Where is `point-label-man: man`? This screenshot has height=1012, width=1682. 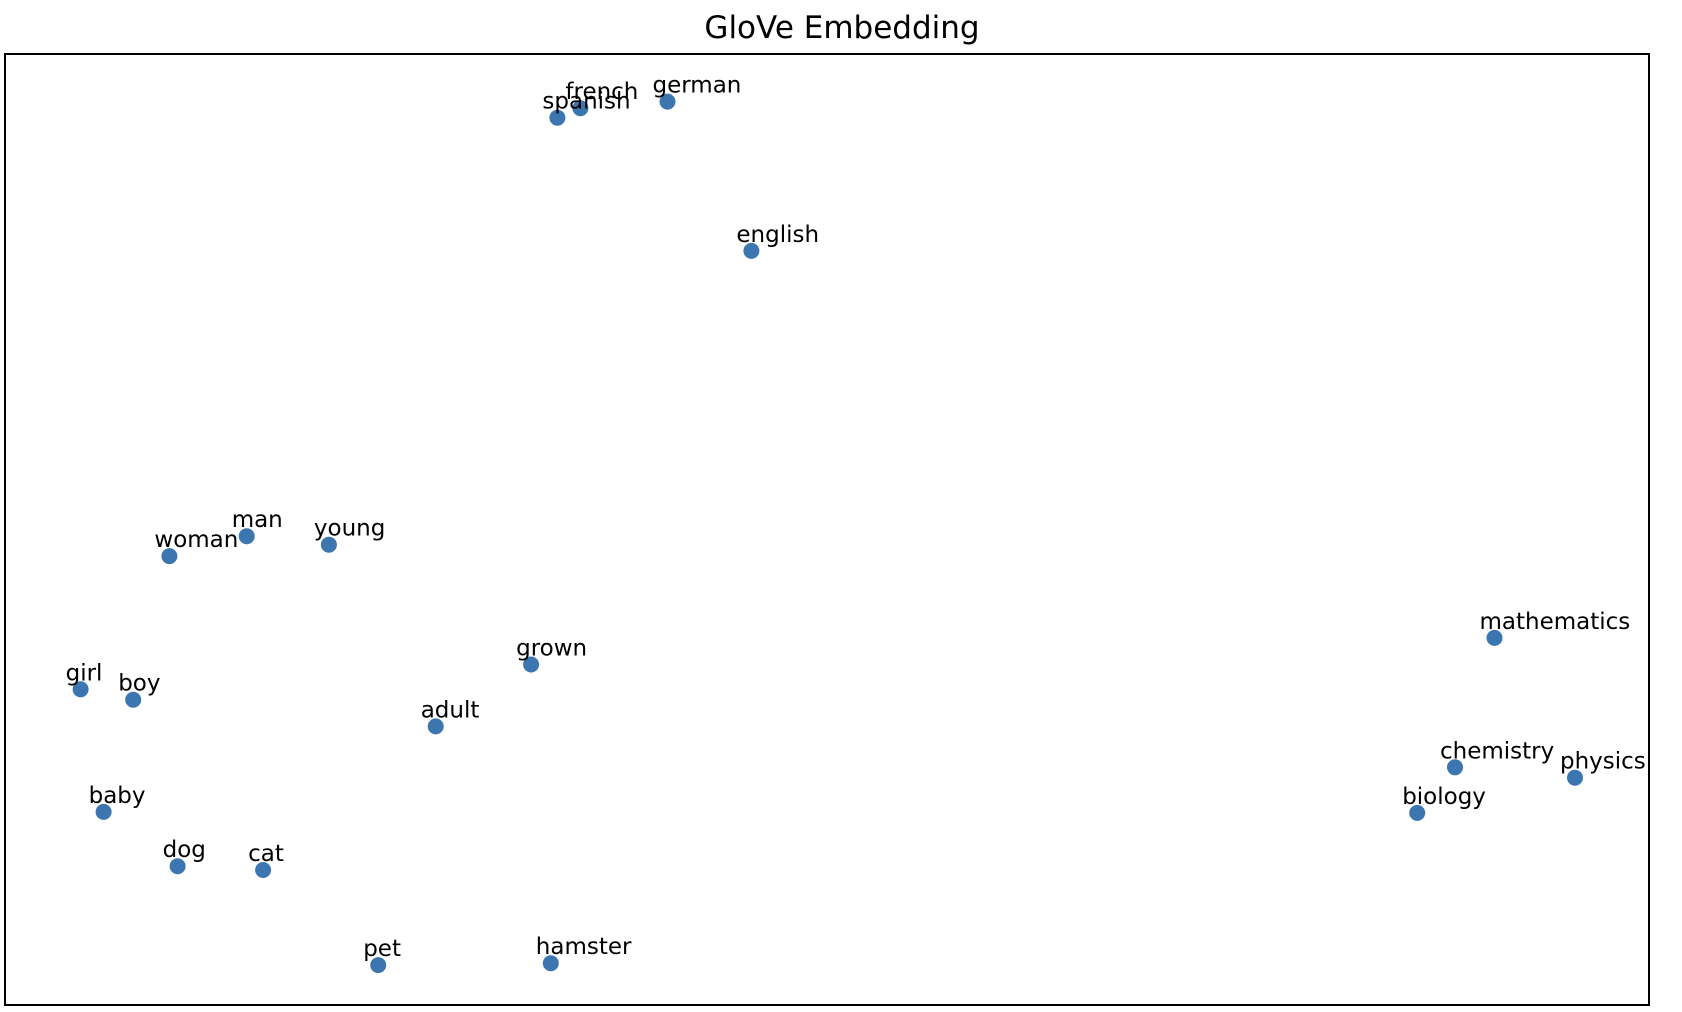
point-label-man: man is located at coordinates (257, 520).